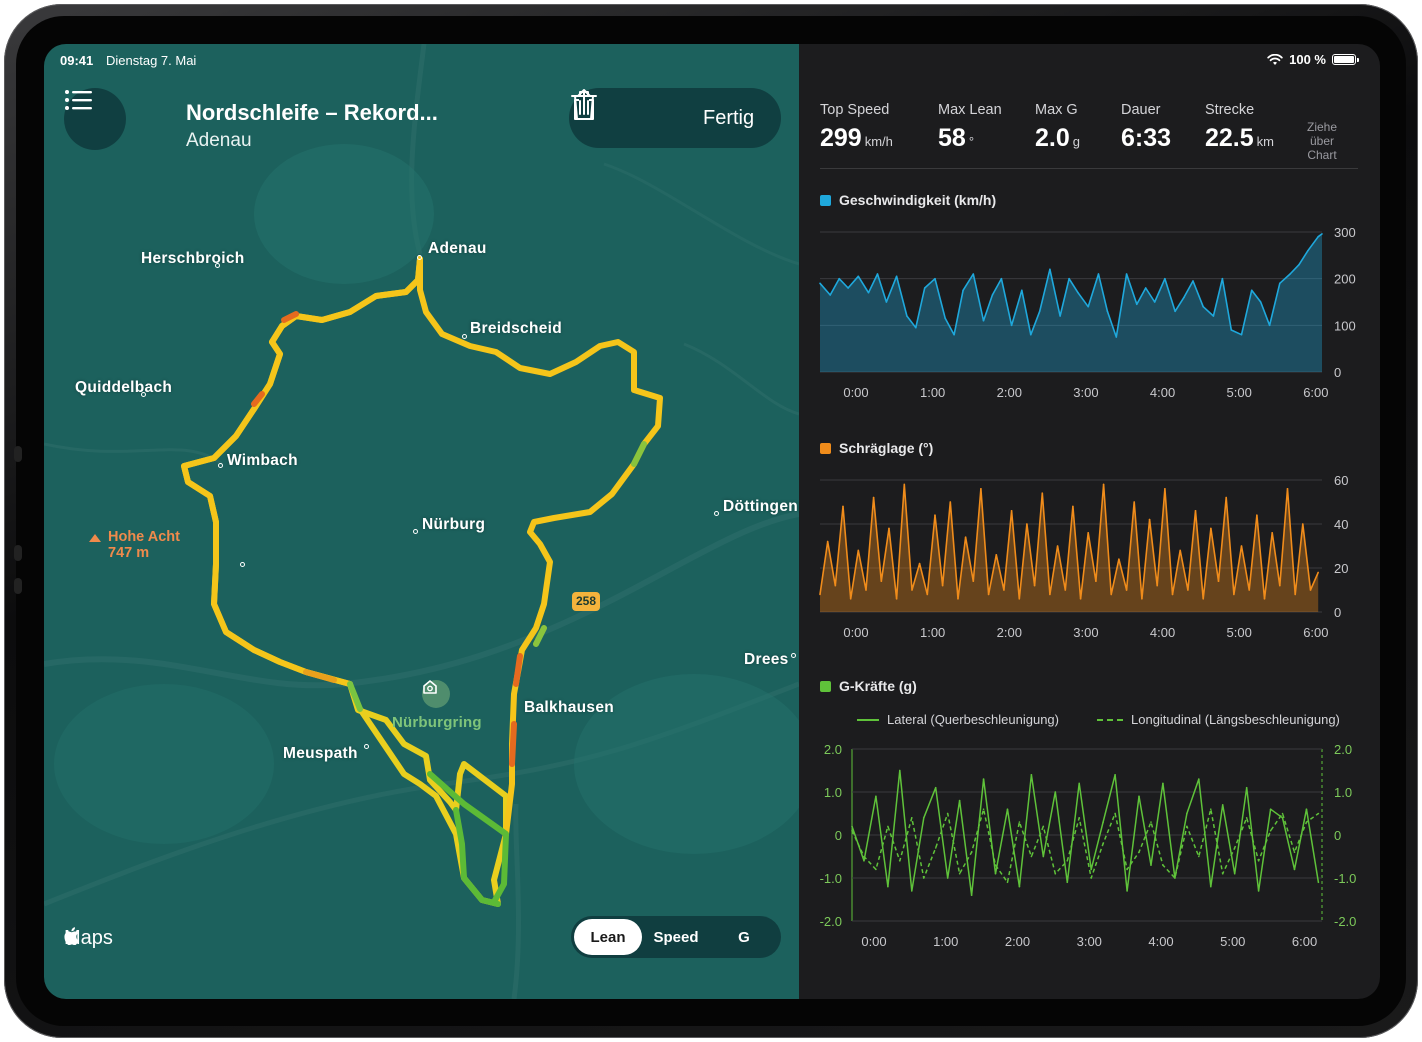 The height and width of the screenshot is (1042, 1422). What do you see at coordinates (744, 937) in the screenshot?
I see `segment-g: G` at bounding box center [744, 937].